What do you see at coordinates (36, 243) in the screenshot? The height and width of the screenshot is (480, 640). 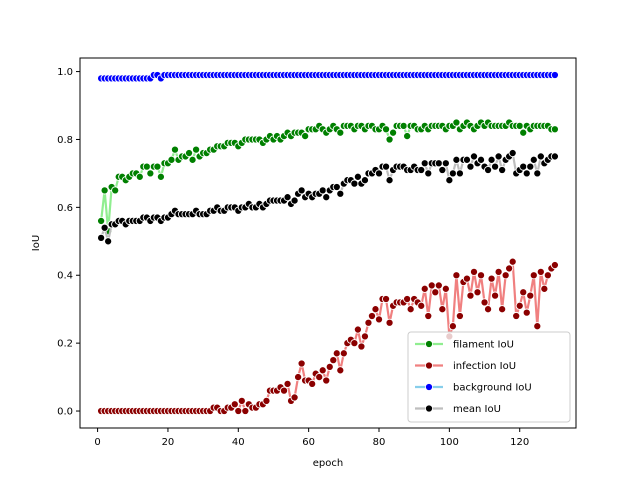 I see `y-axis-label: IoU` at bounding box center [36, 243].